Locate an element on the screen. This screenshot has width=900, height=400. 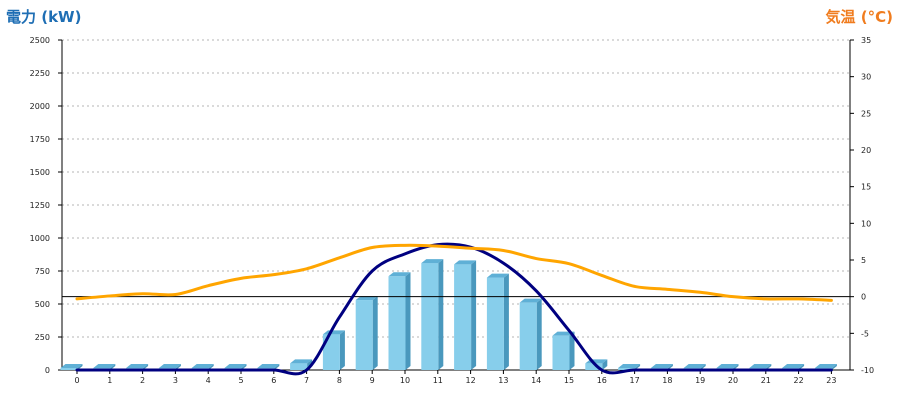
x-tick-label: 2 is located at coordinates (142, 380).